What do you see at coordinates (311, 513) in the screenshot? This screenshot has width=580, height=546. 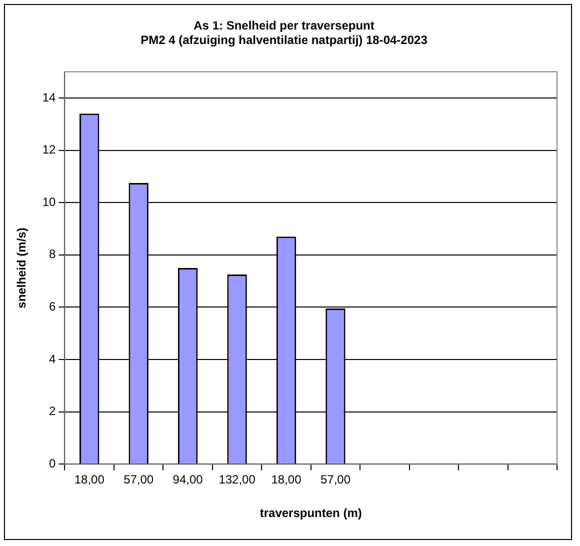 I see `x-axis-title: traverspunten (m)` at bounding box center [311, 513].